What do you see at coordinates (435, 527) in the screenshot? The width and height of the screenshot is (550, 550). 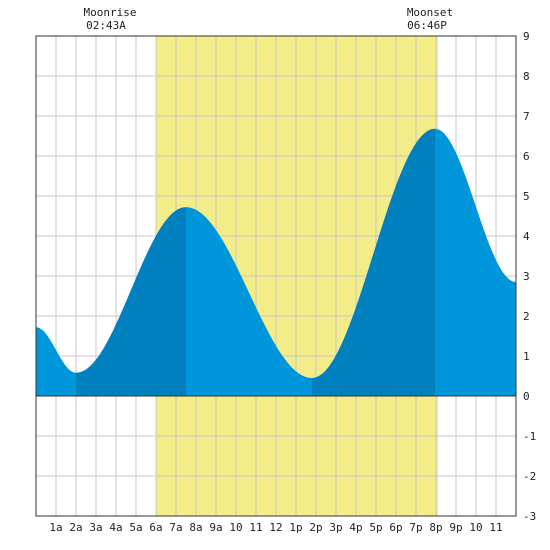 I see `x-tick-label: 8p` at bounding box center [435, 527].